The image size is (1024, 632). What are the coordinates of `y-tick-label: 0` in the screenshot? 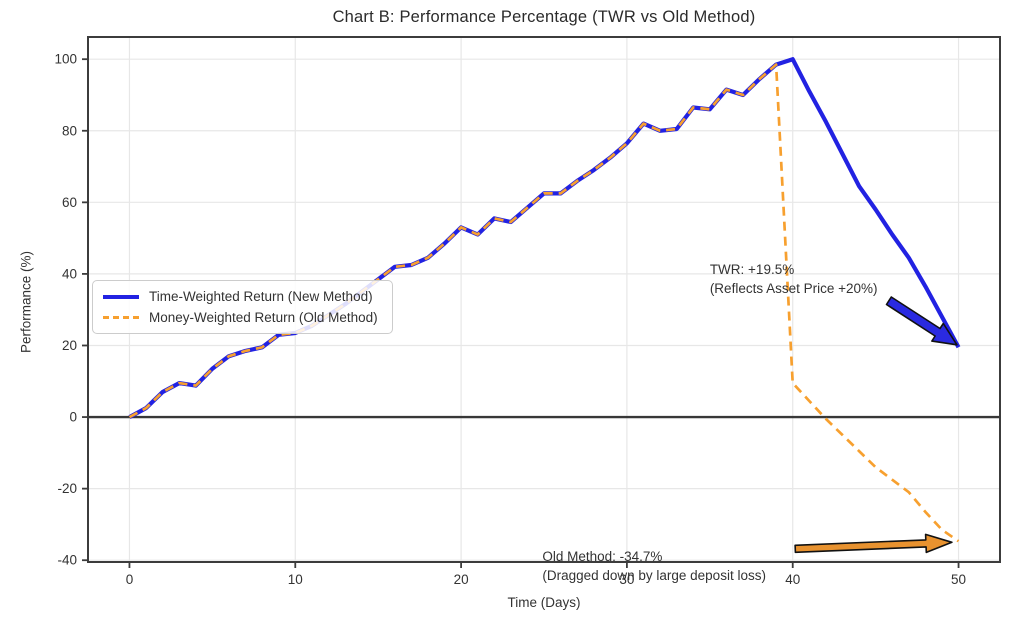 It's located at (73, 417).